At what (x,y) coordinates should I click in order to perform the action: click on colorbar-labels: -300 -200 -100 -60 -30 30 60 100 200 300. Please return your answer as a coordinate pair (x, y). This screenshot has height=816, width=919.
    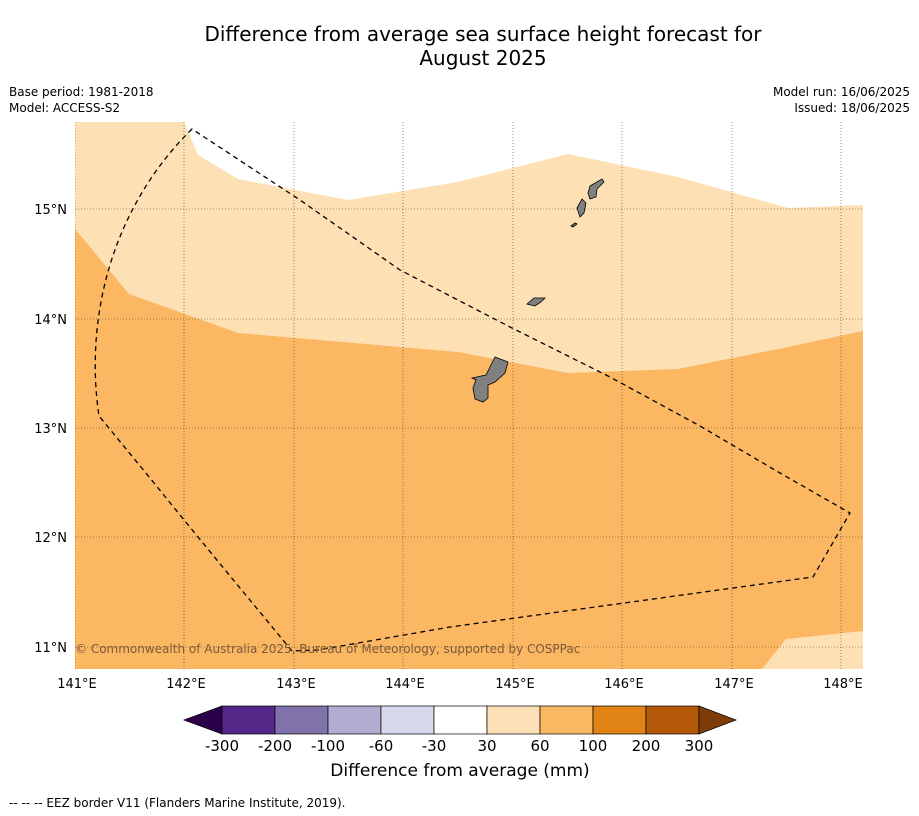
    Looking at the image, I should click on (459, 746).